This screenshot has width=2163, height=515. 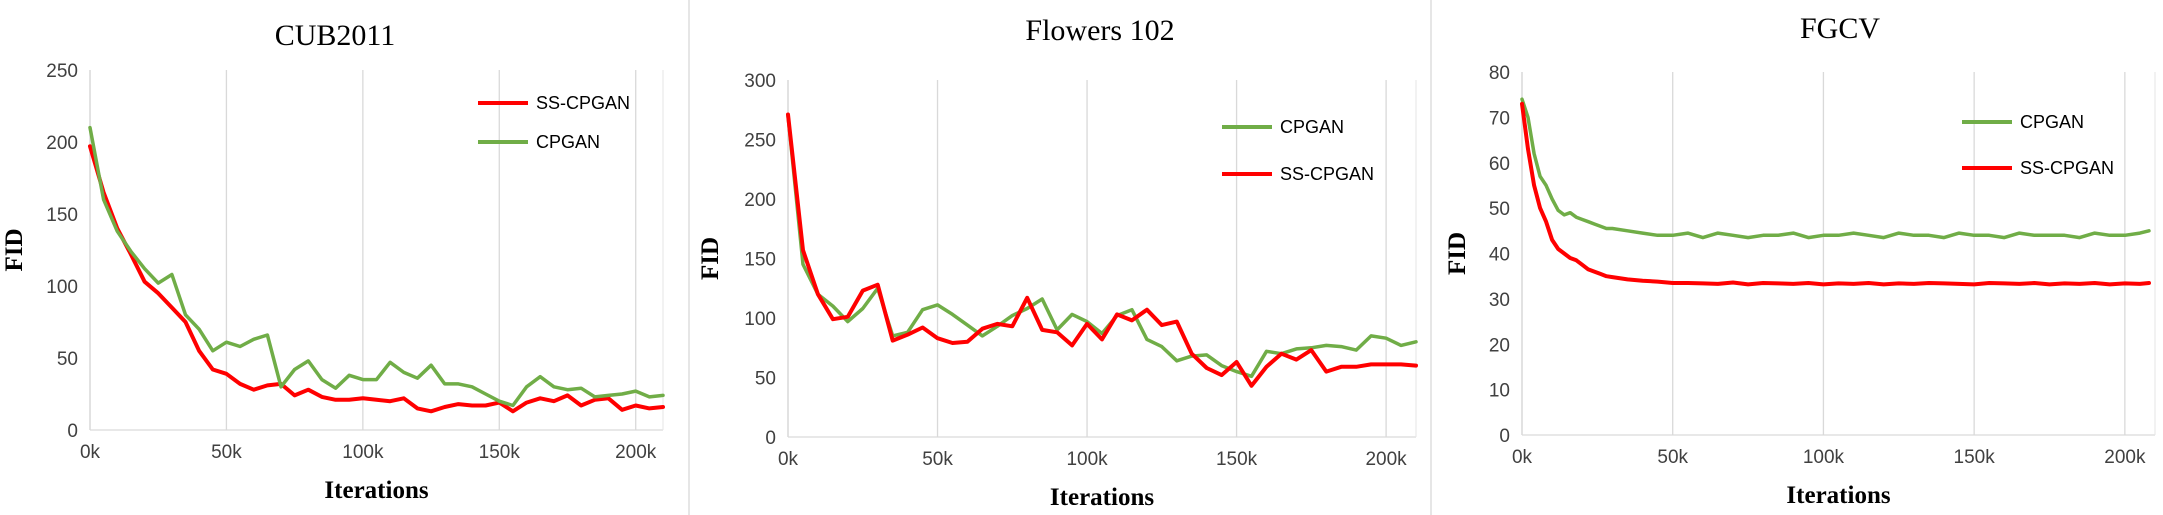 What do you see at coordinates (1504, 436) in the screenshot?
I see `chart-3-y-tick-0: 0` at bounding box center [1504, 436].